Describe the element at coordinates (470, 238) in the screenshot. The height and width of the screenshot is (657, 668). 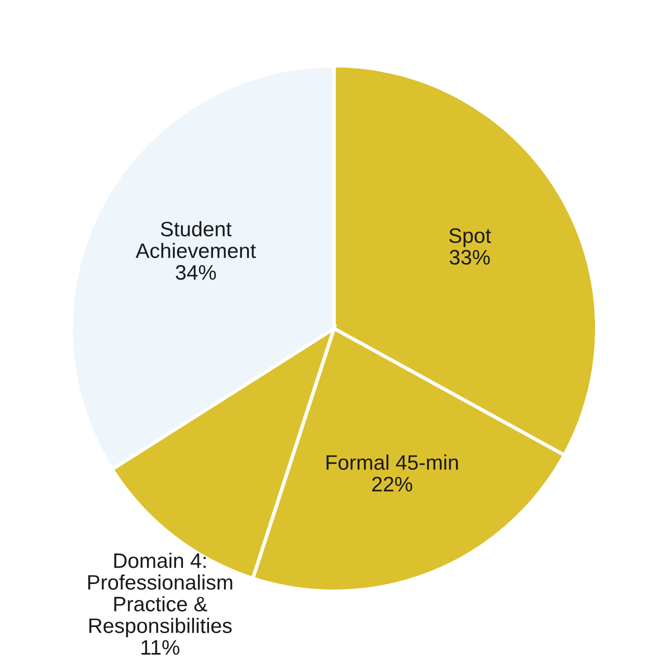
I see `slice-label: Spot` at that location.